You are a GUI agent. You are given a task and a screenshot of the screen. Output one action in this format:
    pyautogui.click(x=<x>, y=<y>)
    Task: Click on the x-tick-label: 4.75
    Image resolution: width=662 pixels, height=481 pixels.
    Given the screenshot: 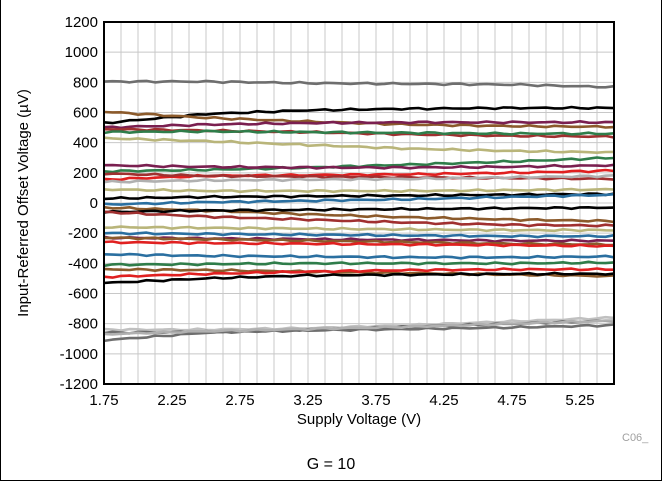 What is the action you would take?
    pyautogui.click(x=511, y=400)
    